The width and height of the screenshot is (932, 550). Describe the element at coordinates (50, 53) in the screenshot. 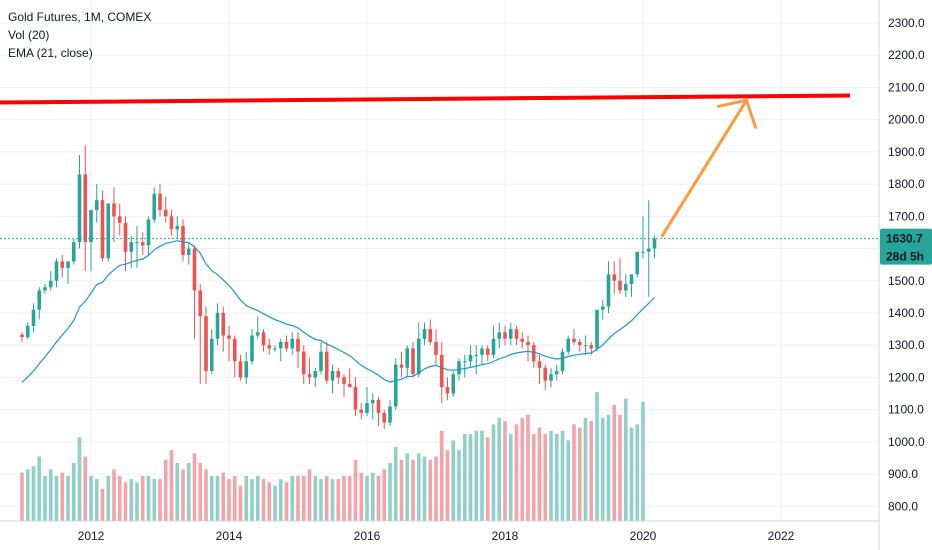

I see `ema-indicator-label: EMA (21, close)` at that location.